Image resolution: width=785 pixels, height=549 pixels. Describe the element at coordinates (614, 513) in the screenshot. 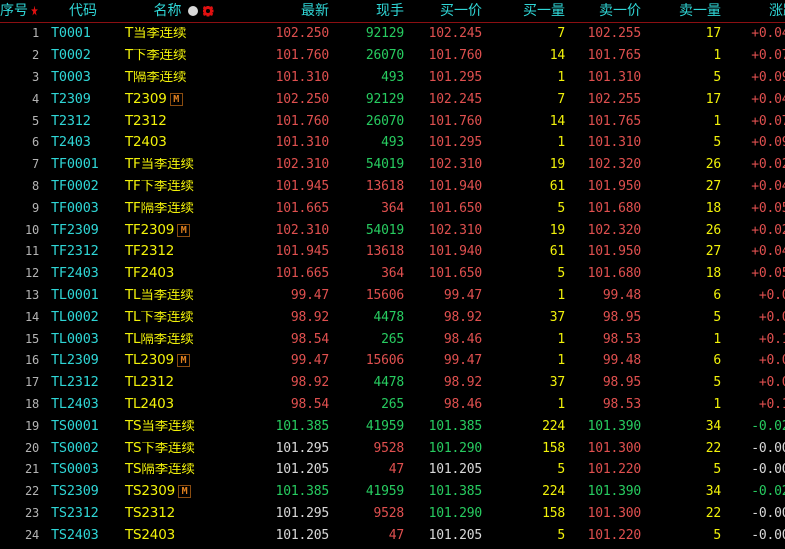

I see `cell-ask_px: 101.300` at that location.